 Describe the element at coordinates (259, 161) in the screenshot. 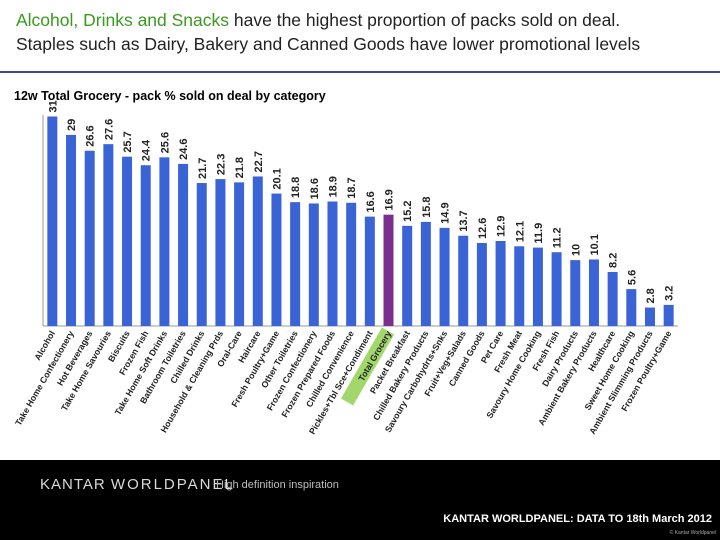

I see `data-label: 22.7` at that location.